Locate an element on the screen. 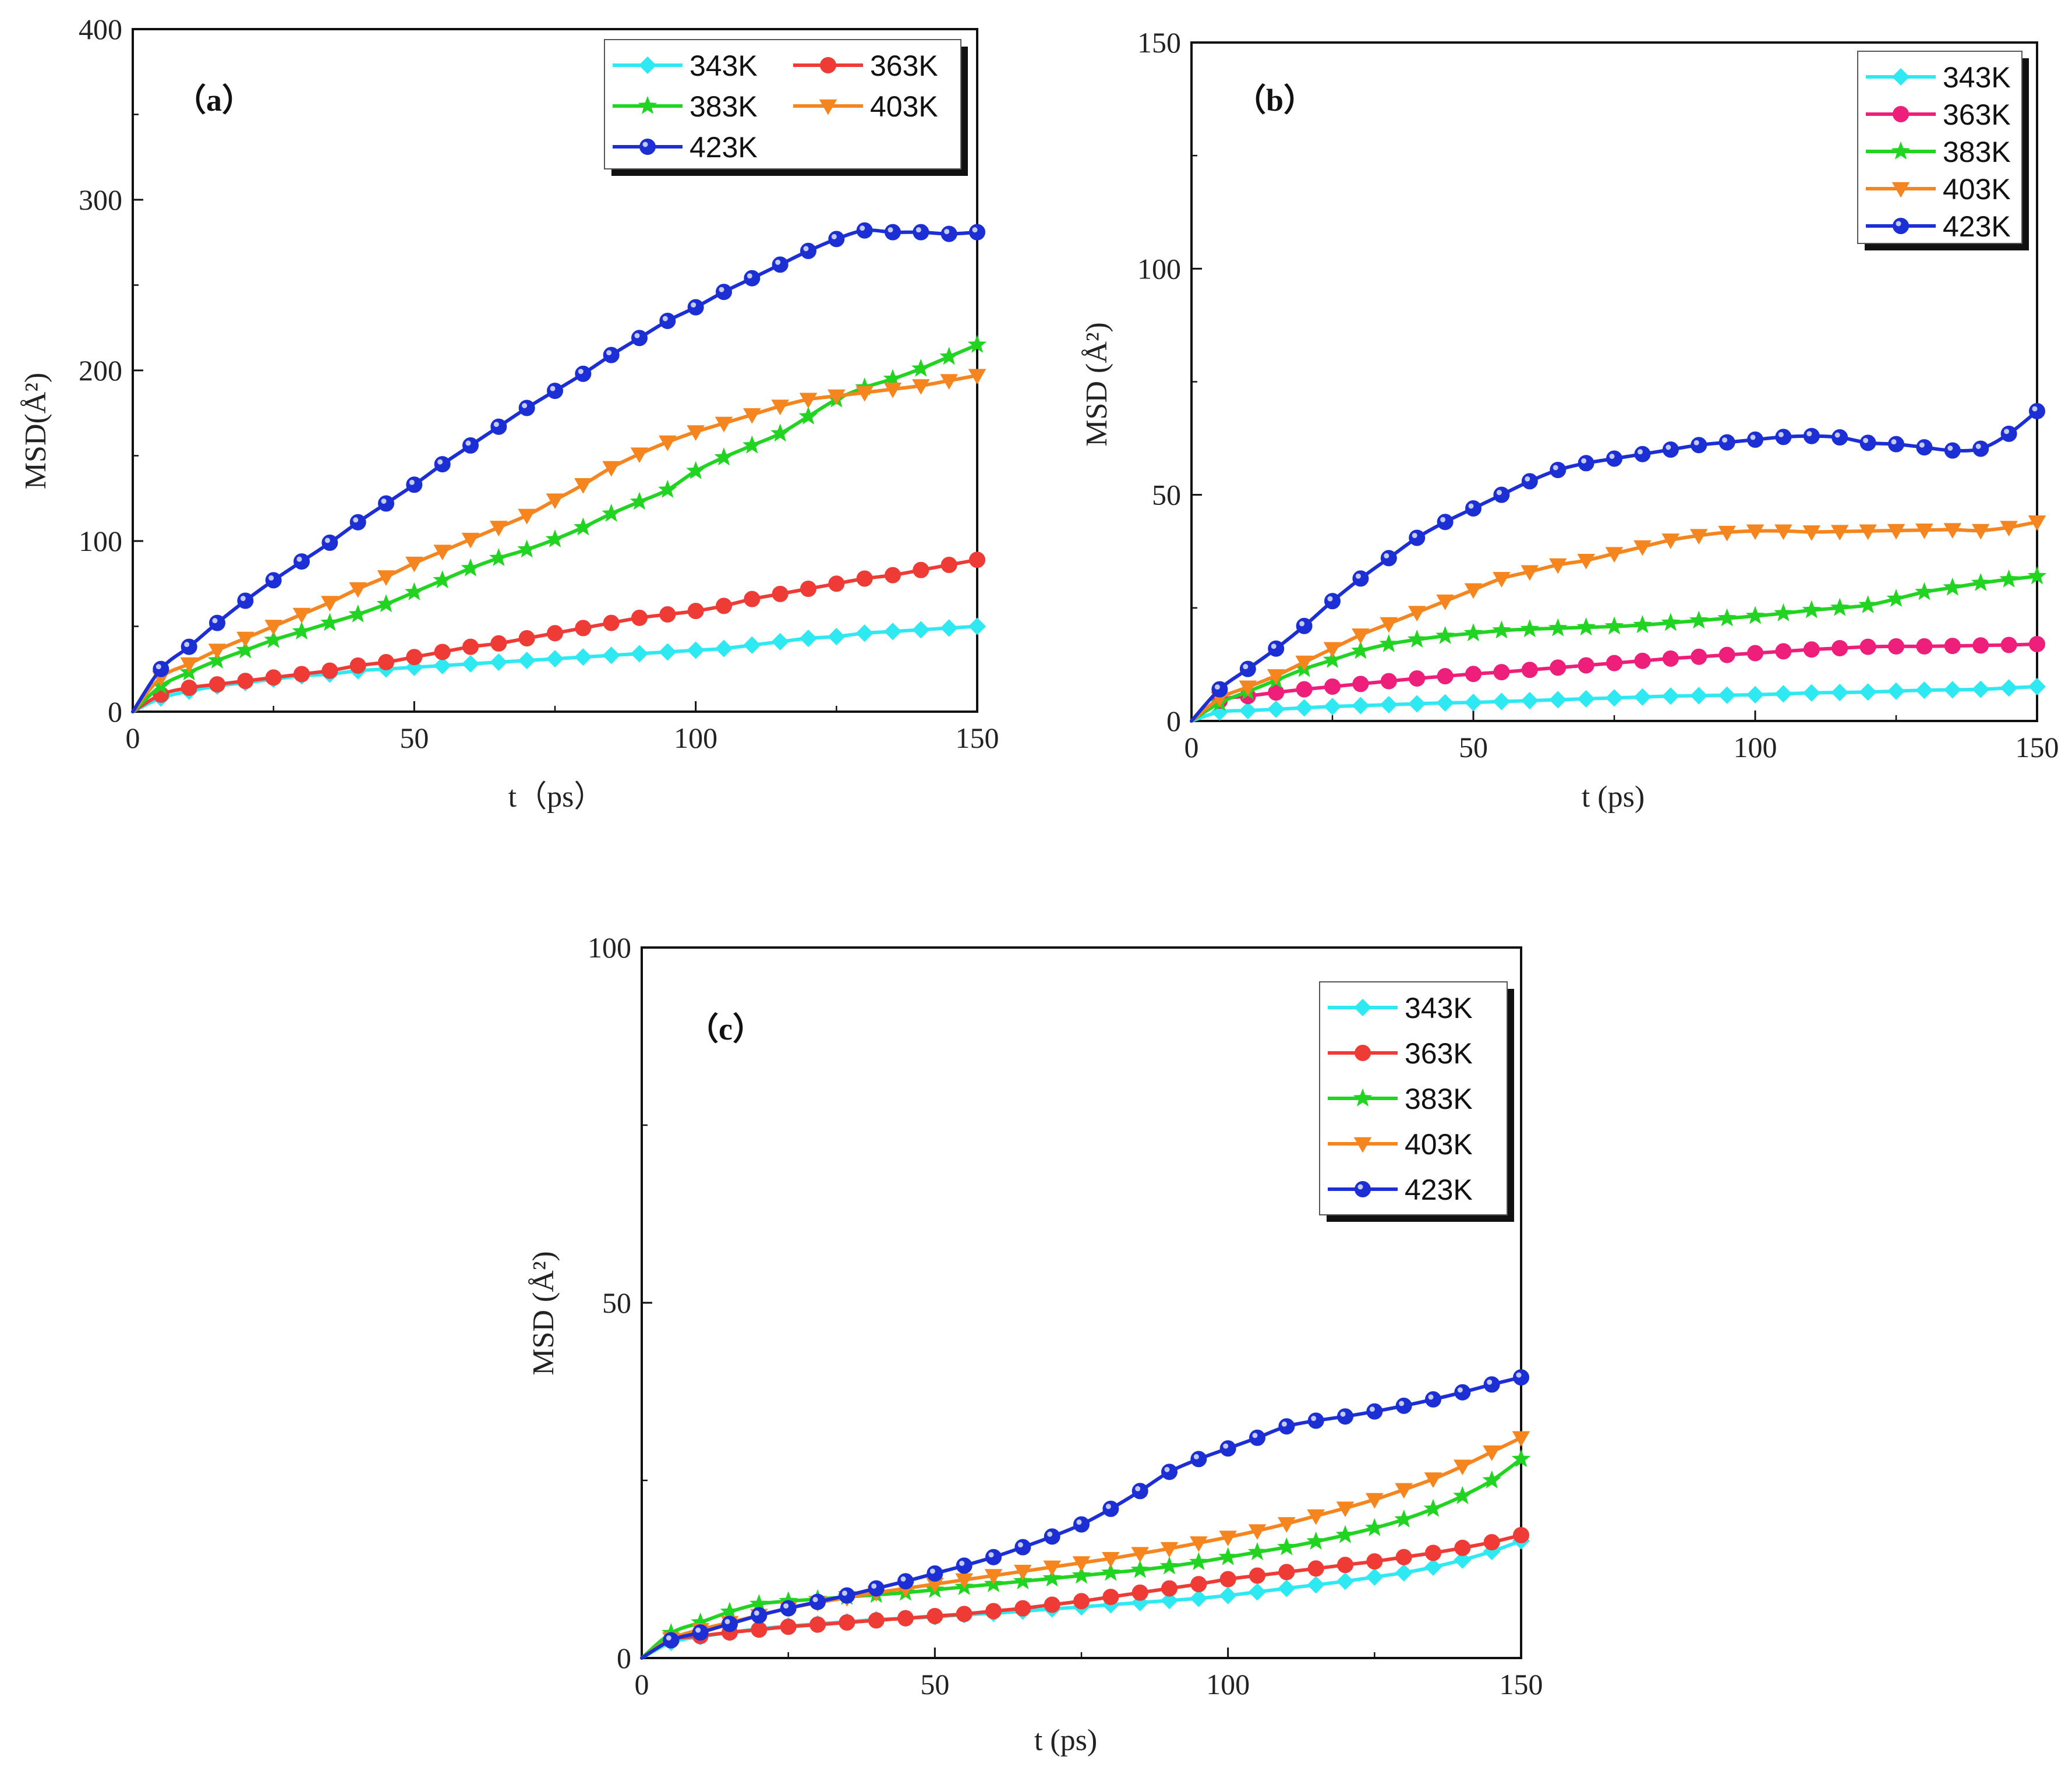  chart-c-series-363K is located at coordinates (1084, 1593).